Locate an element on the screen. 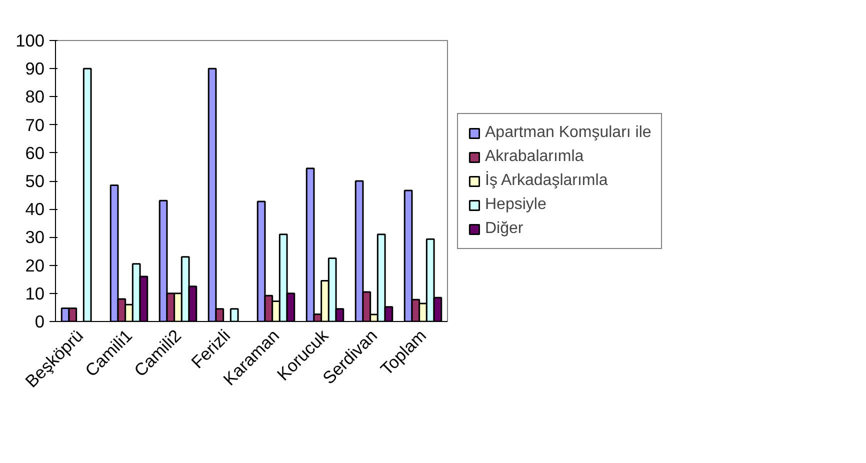 The height and width of the screenshot is (463, 866). y-tick-label: 20 is located at coordinates (35, 265).